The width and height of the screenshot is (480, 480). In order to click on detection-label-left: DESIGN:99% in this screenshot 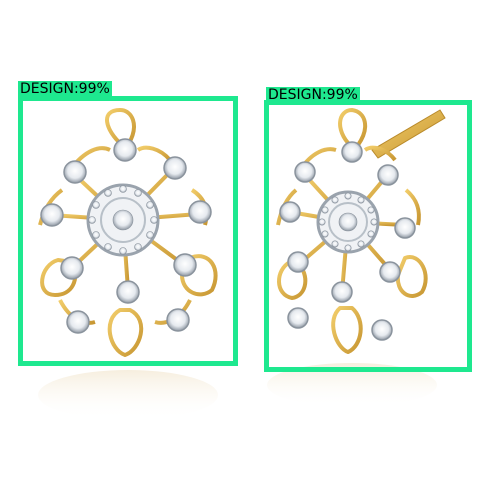, I will do `click(65, 89)`.